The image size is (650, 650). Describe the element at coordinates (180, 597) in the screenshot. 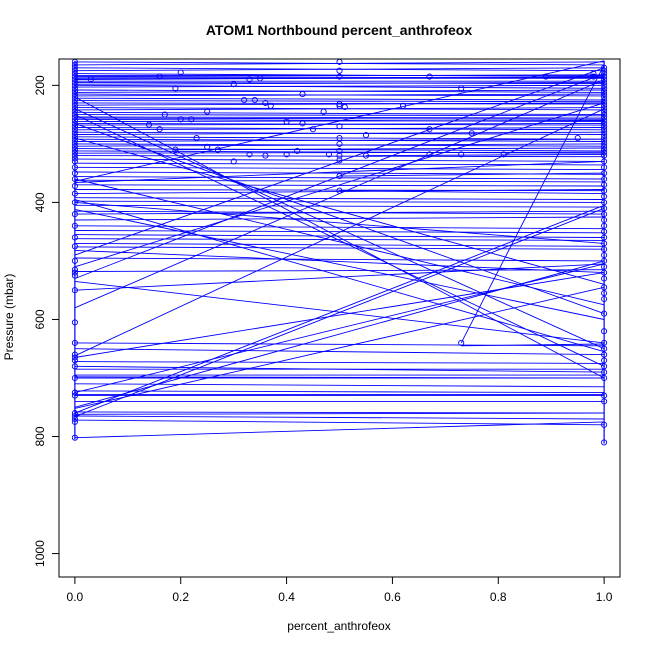

I see `x-tick-label: 0.2` at that location.